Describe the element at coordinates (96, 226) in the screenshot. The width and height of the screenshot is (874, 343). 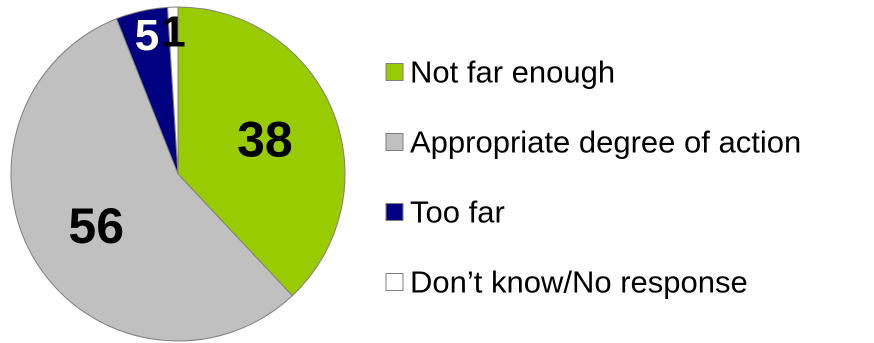
I see `data-label-appropriate-degree-of-action: 56` at that location.